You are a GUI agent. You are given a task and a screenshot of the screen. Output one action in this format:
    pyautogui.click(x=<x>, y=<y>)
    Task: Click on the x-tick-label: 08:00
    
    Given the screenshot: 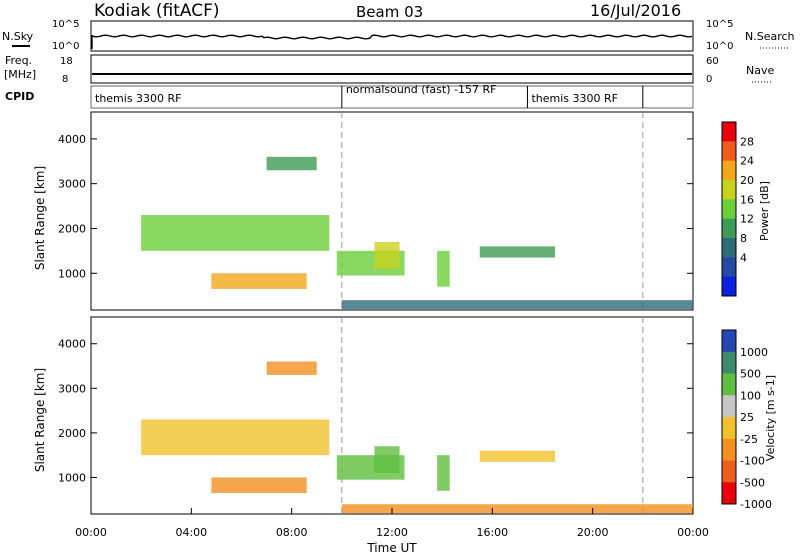 What is the action you would take?
    pyautogui.click(x=292, y=532)
    